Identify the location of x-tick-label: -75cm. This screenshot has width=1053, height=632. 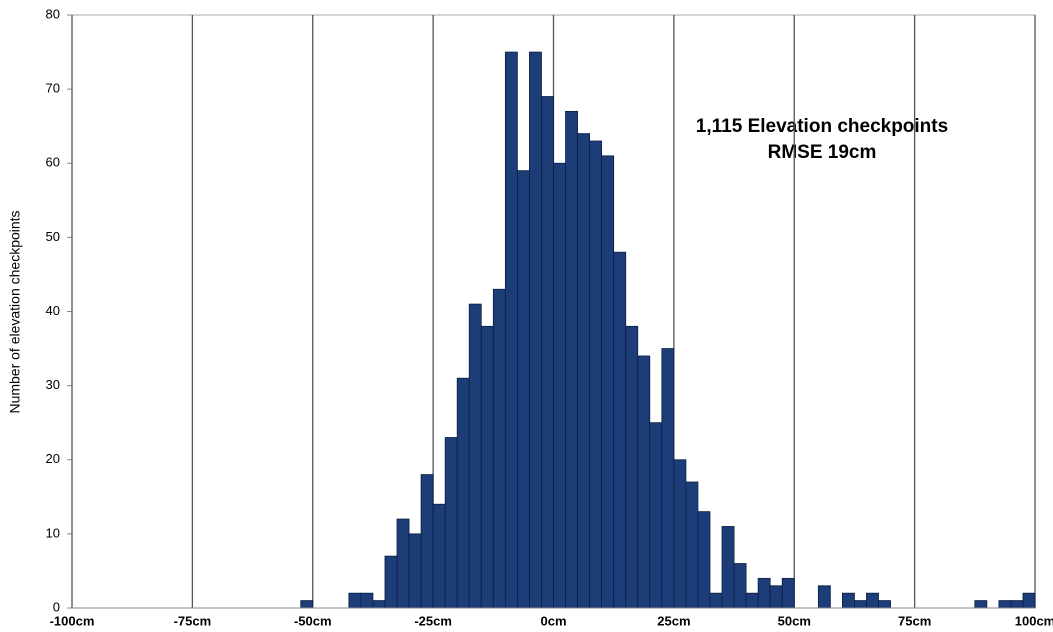
(193, 620).